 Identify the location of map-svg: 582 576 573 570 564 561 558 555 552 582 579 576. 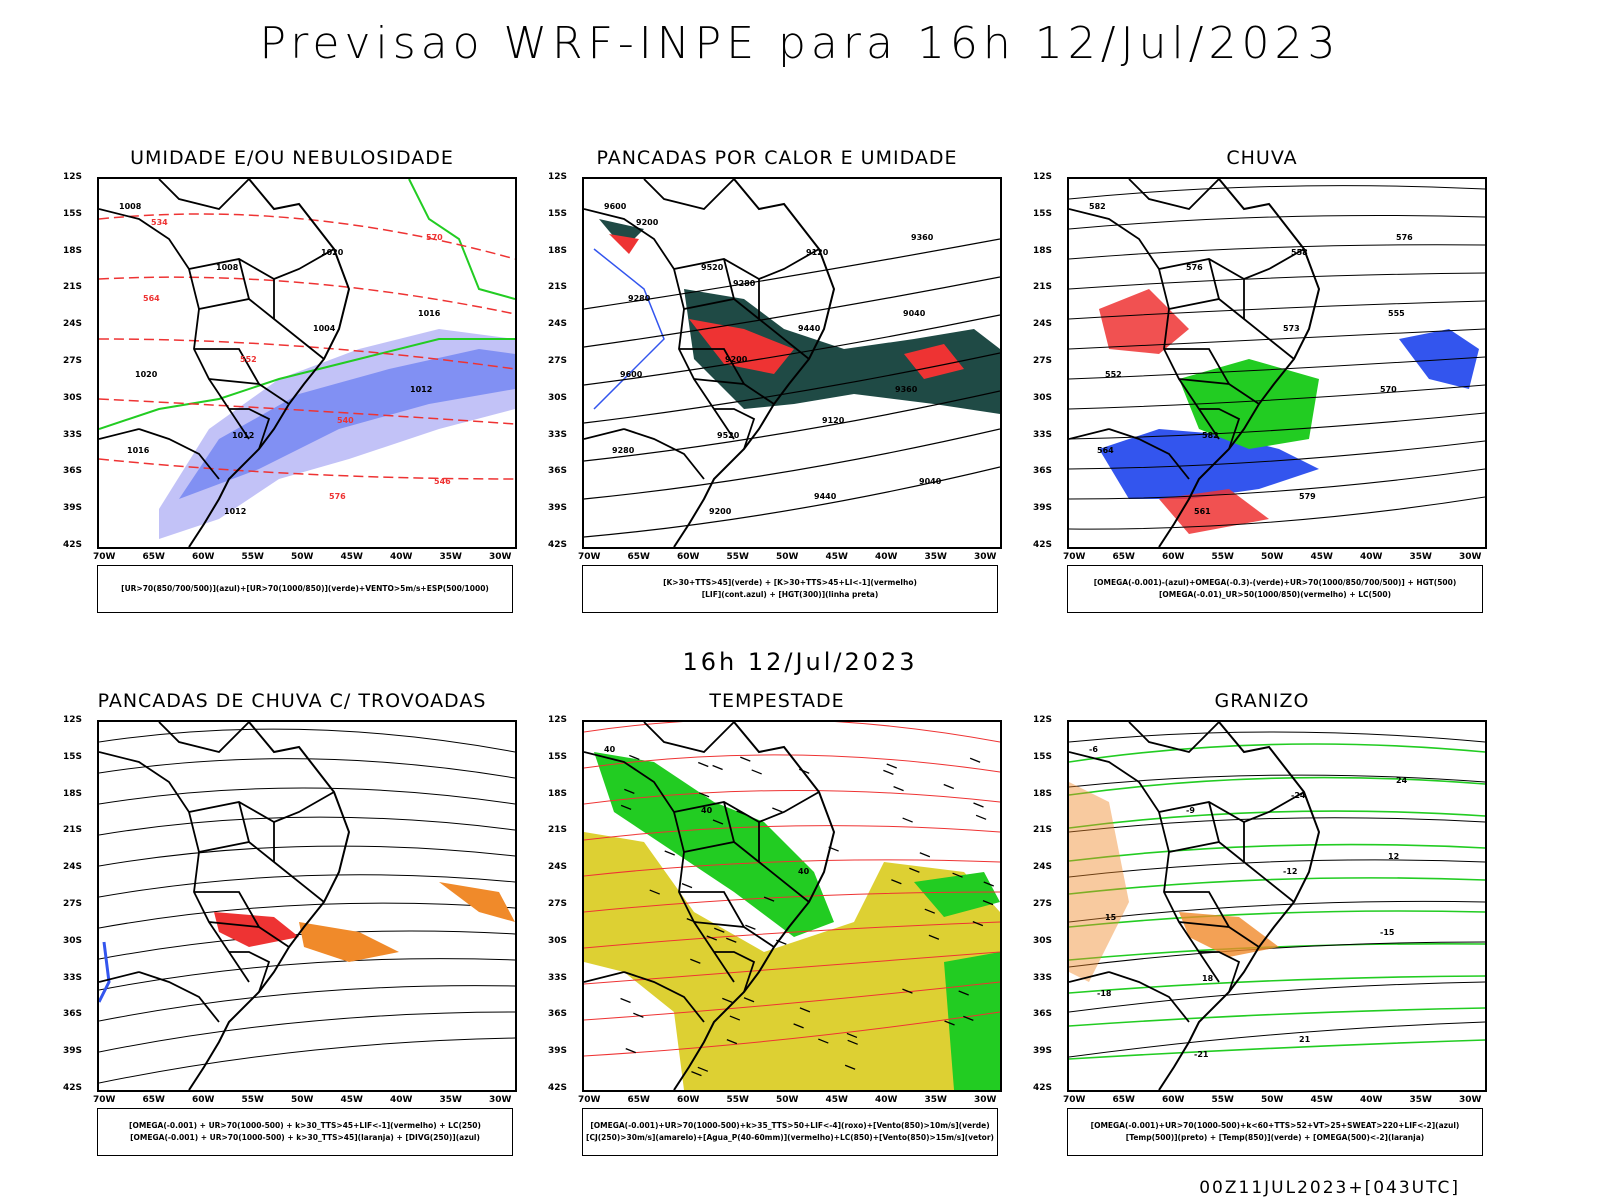
(1277, 363).